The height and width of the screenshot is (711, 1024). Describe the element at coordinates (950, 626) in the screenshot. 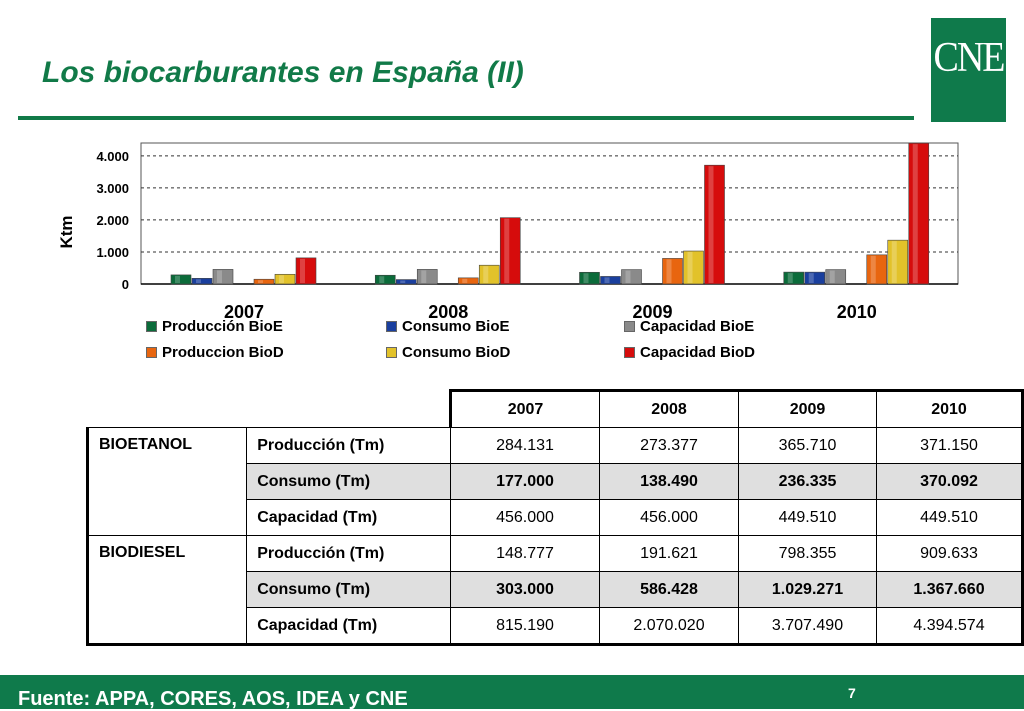

I see `table-cell-value: 4.394.574` at that location.